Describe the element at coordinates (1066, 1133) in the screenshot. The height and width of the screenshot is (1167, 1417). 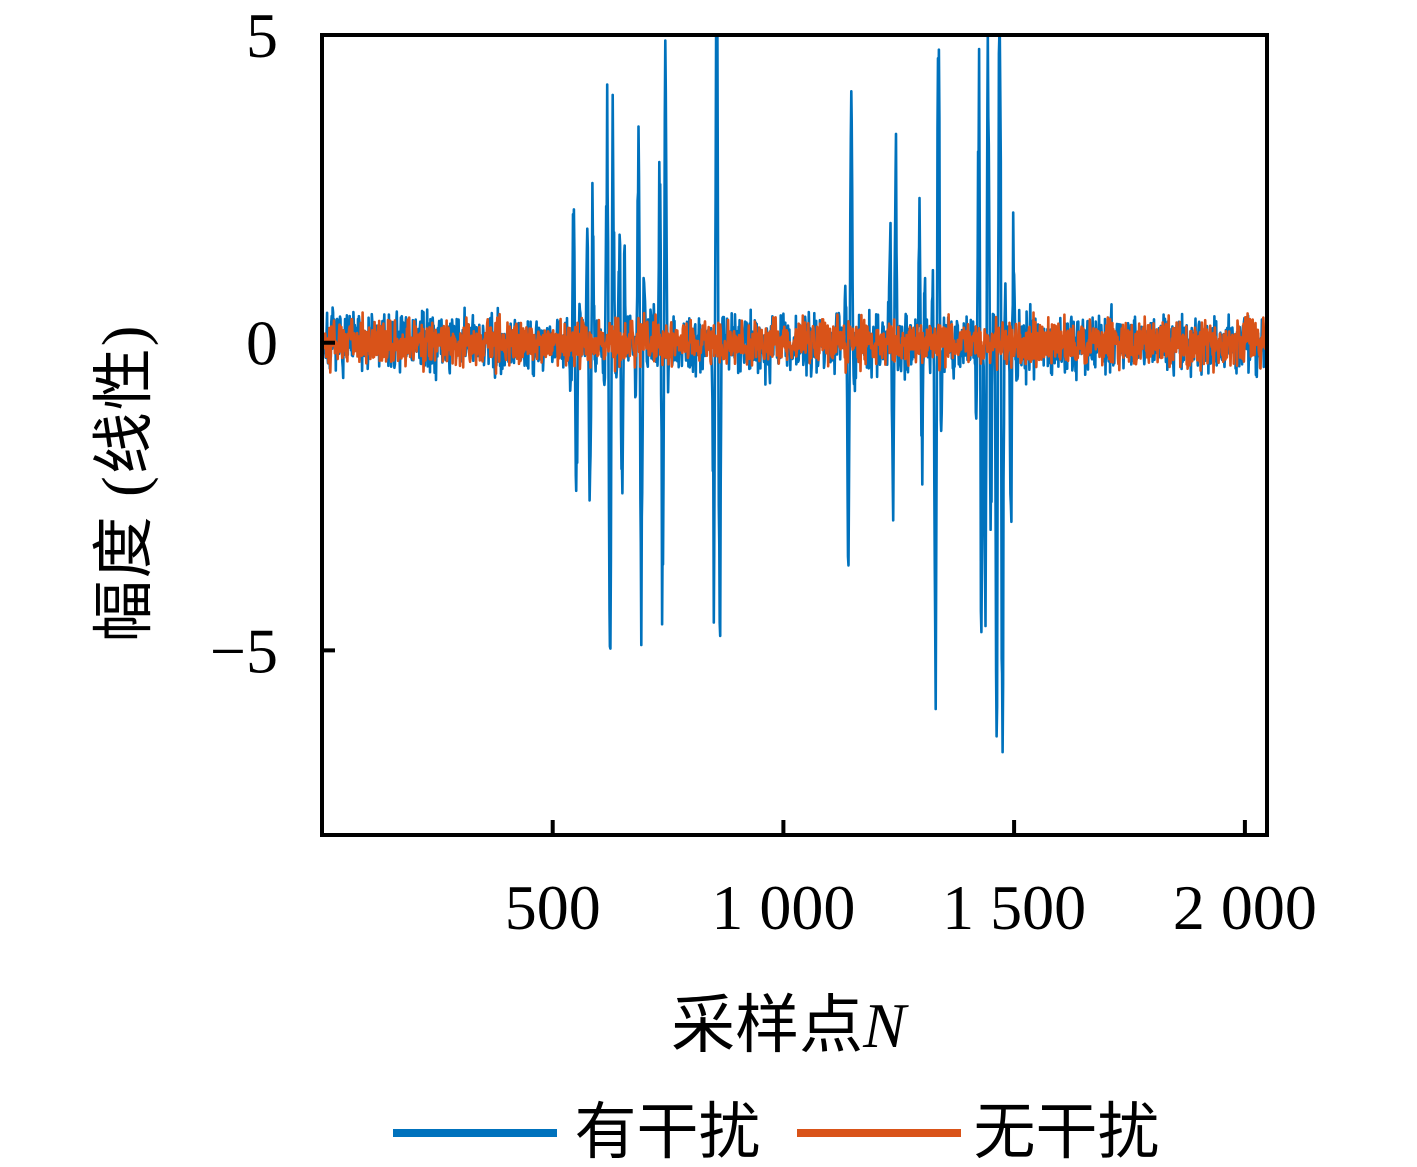
I see `legend-label-no-interference: 无干扰` at that location.